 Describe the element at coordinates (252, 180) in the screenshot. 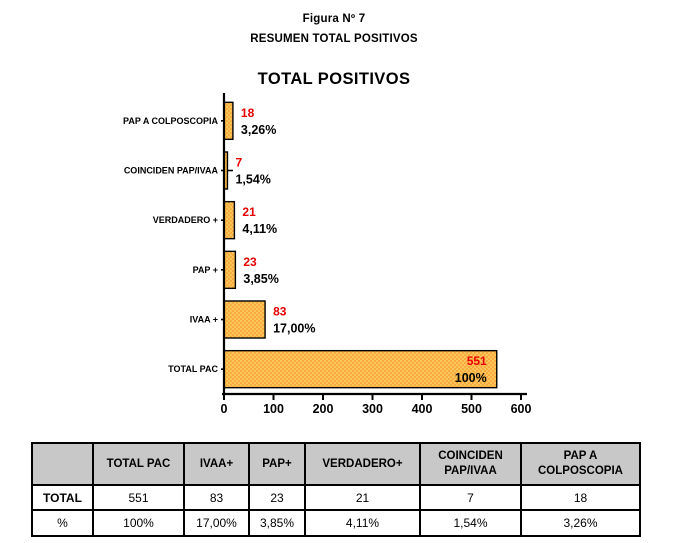

I see `bar-percent-label: 1,54%` at that location.